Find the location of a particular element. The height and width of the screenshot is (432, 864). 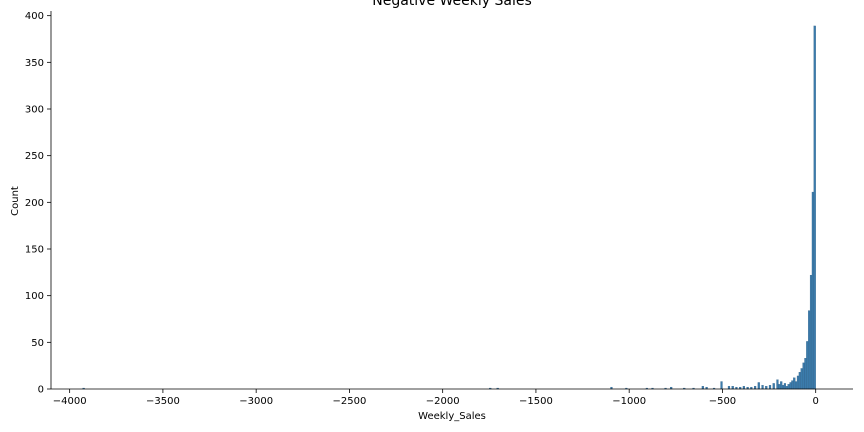

y-tick-label: 300 is located at coordinates (34, 110).